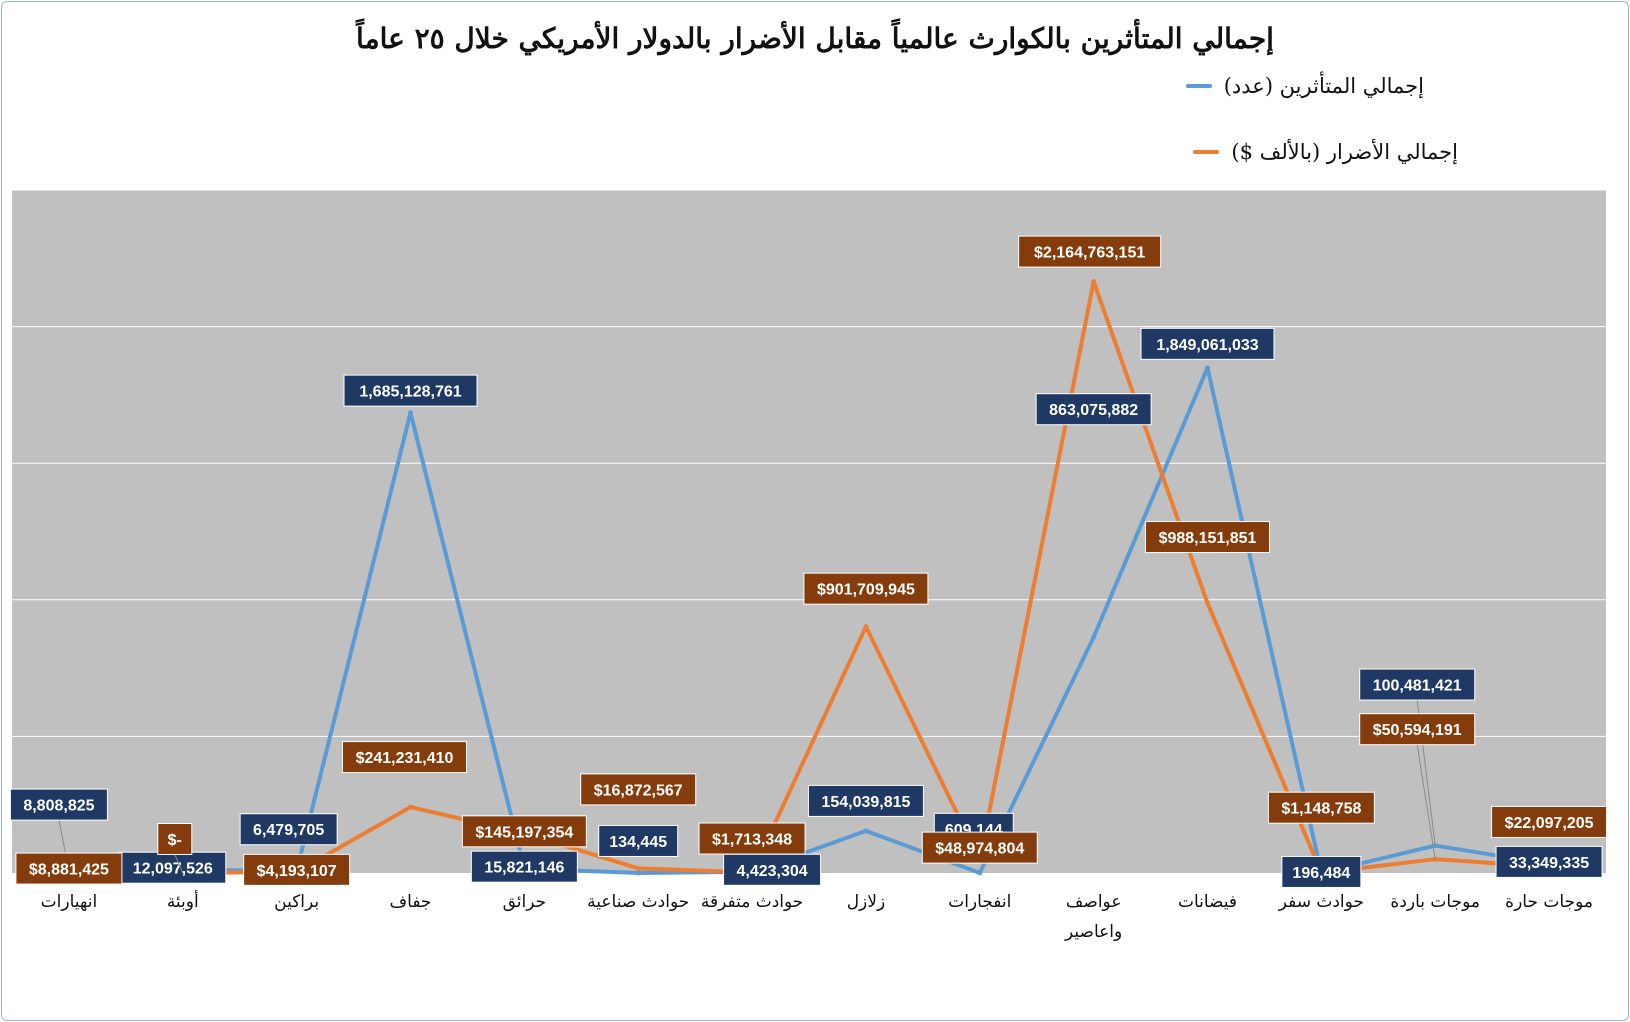 Image resolution: width=1630 pixels, height=1022 pixels. What do you see at coordinates (1435, 902) in the screenshot?
I see `category-label-12: موجات باردة` at bounding box center [1435, 902].